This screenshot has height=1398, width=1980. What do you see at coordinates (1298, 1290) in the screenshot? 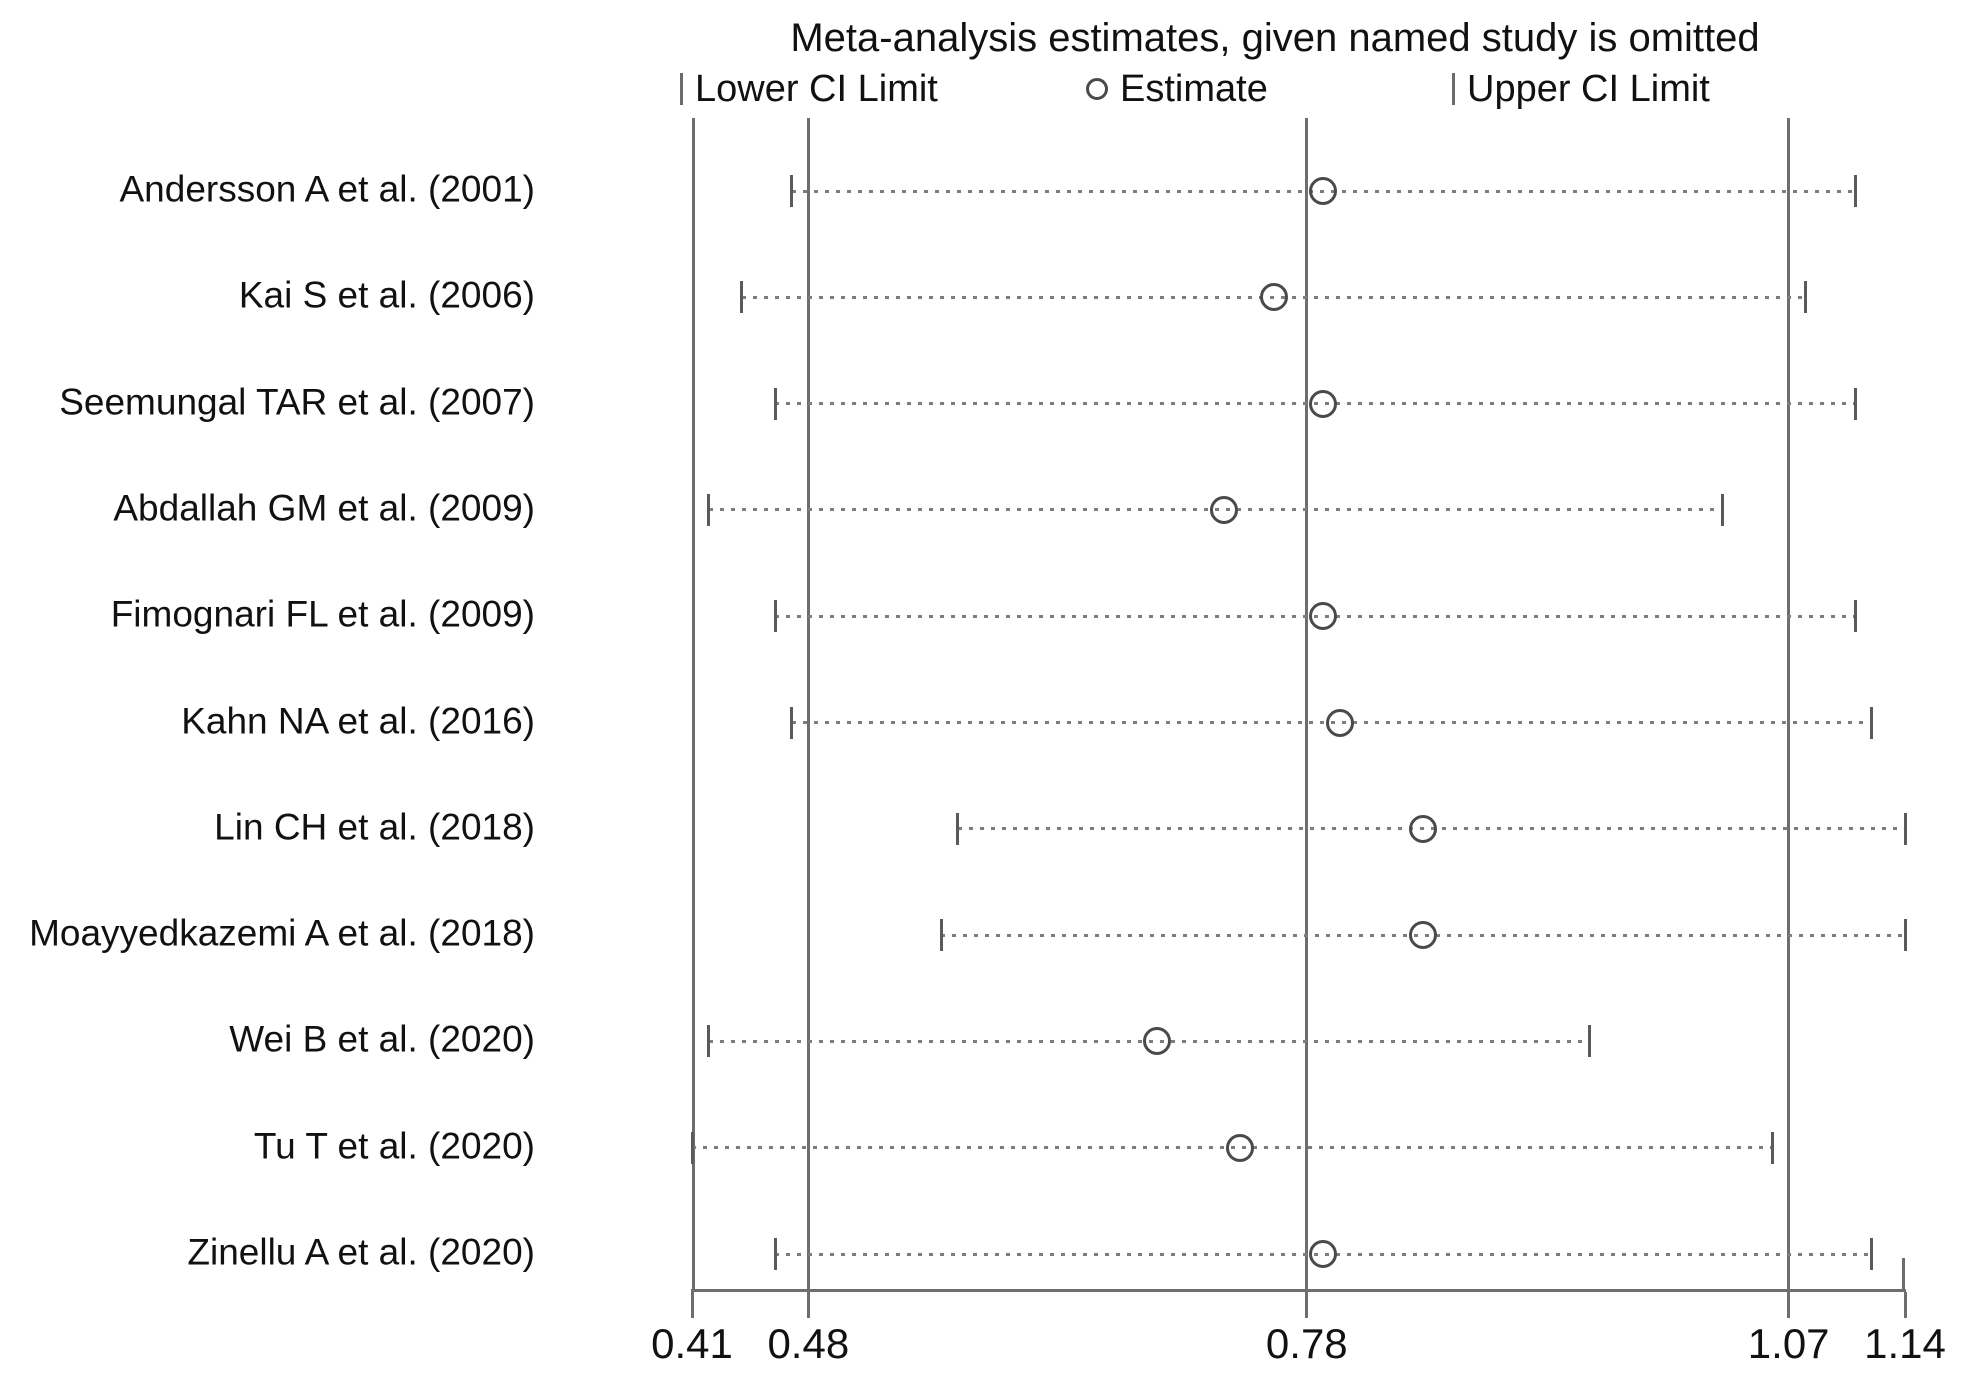
I see `x-axis-line` at bounding box center [1298, 1290].